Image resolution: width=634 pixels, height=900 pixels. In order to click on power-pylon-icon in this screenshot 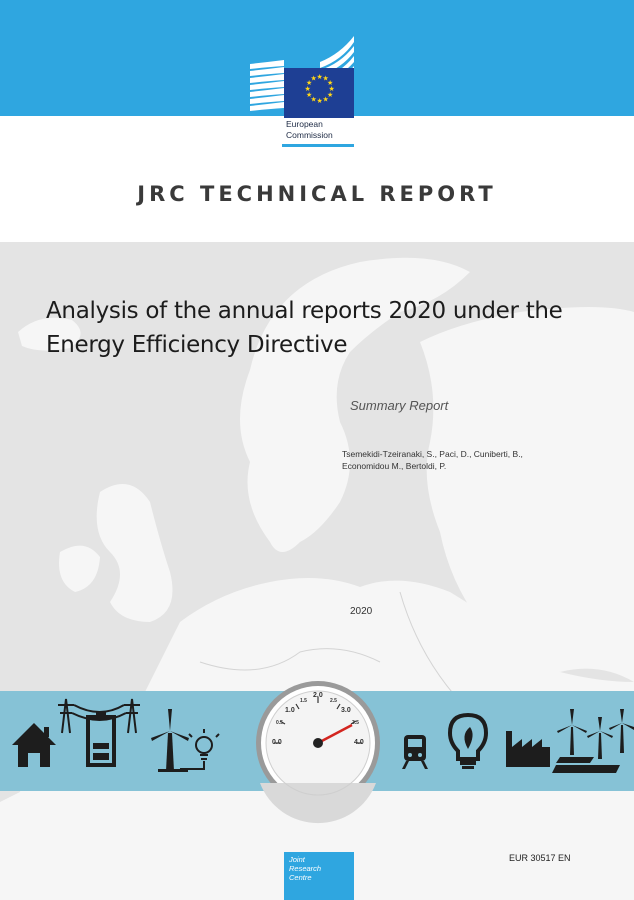, I will do `click(99, 716)`.